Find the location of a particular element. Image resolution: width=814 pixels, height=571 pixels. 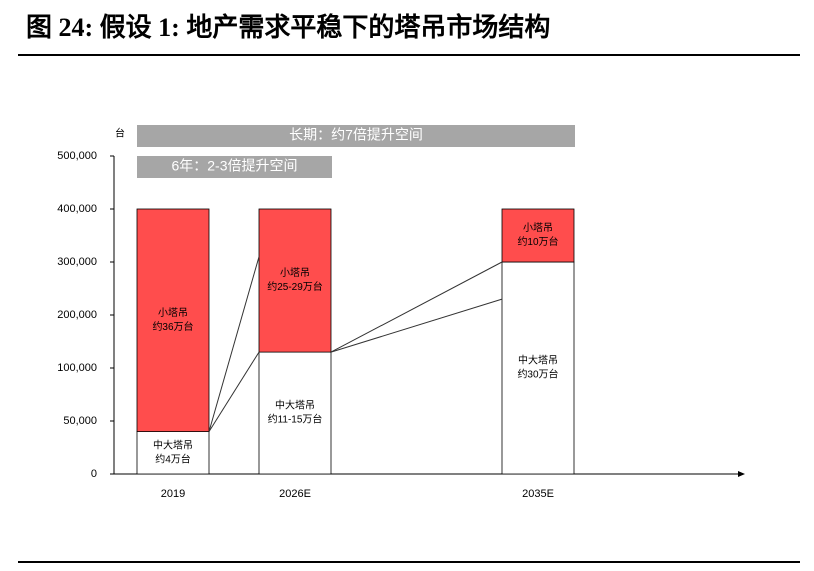

bar-label: 约25-29万台 is located at coordinates (295, 286).